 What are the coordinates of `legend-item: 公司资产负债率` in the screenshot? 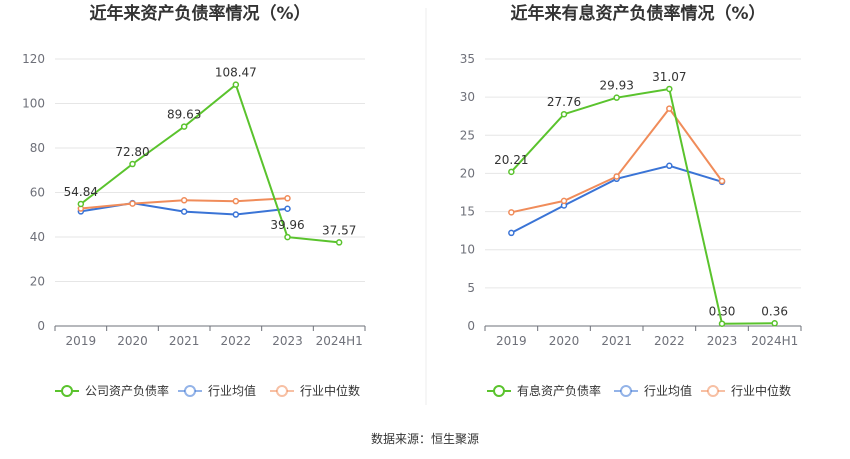 It's located at (112, 390).